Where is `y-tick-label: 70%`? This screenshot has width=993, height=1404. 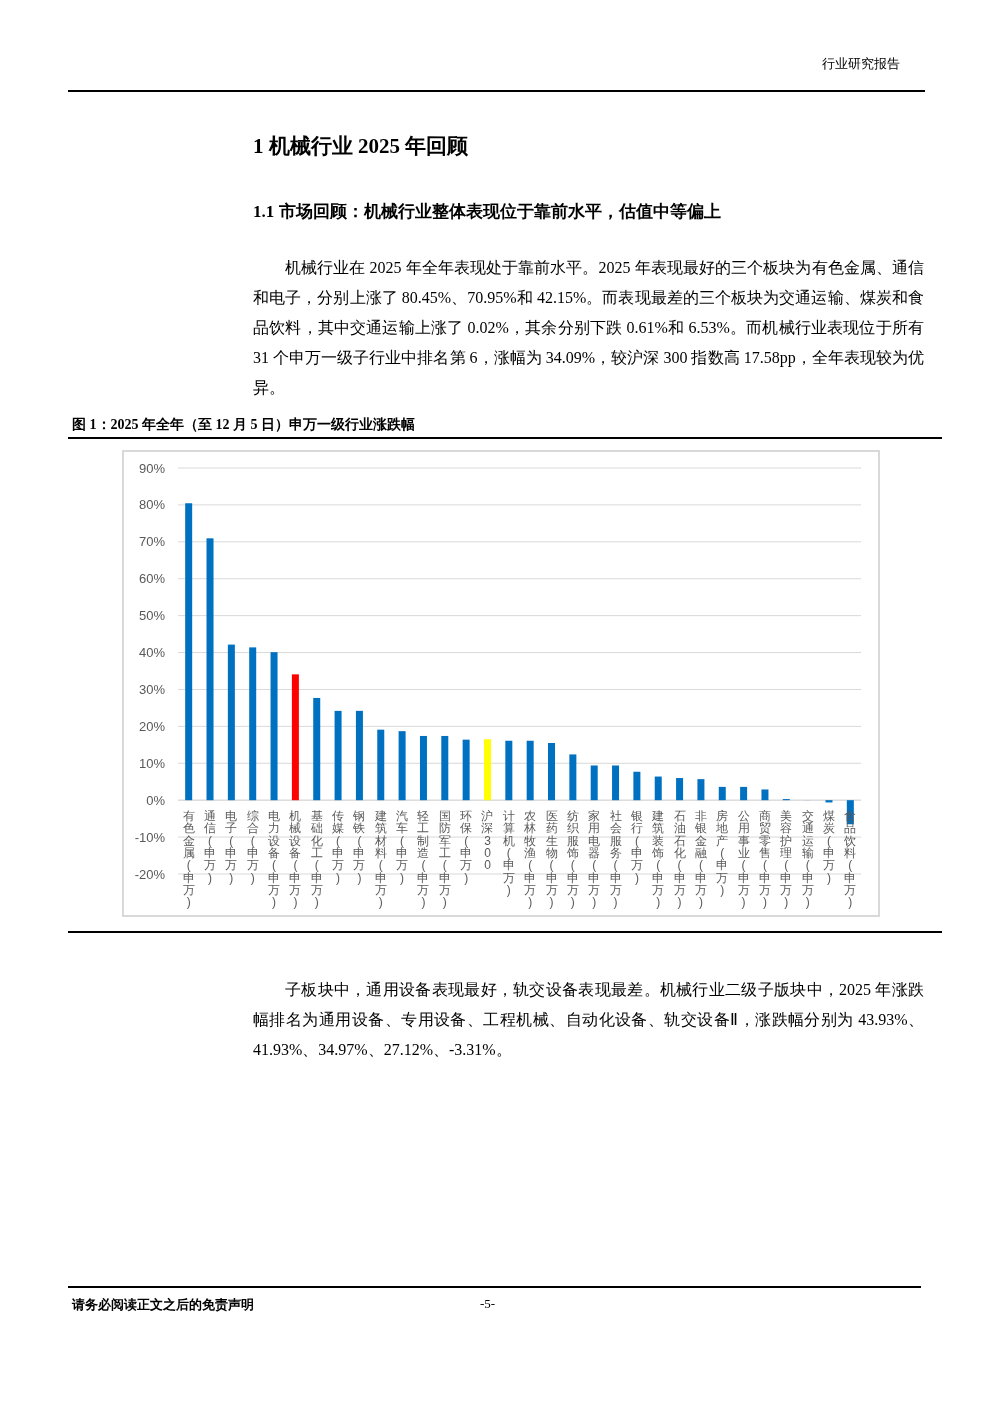 y-tick-label: 70% is located at coordinates (152, 542).